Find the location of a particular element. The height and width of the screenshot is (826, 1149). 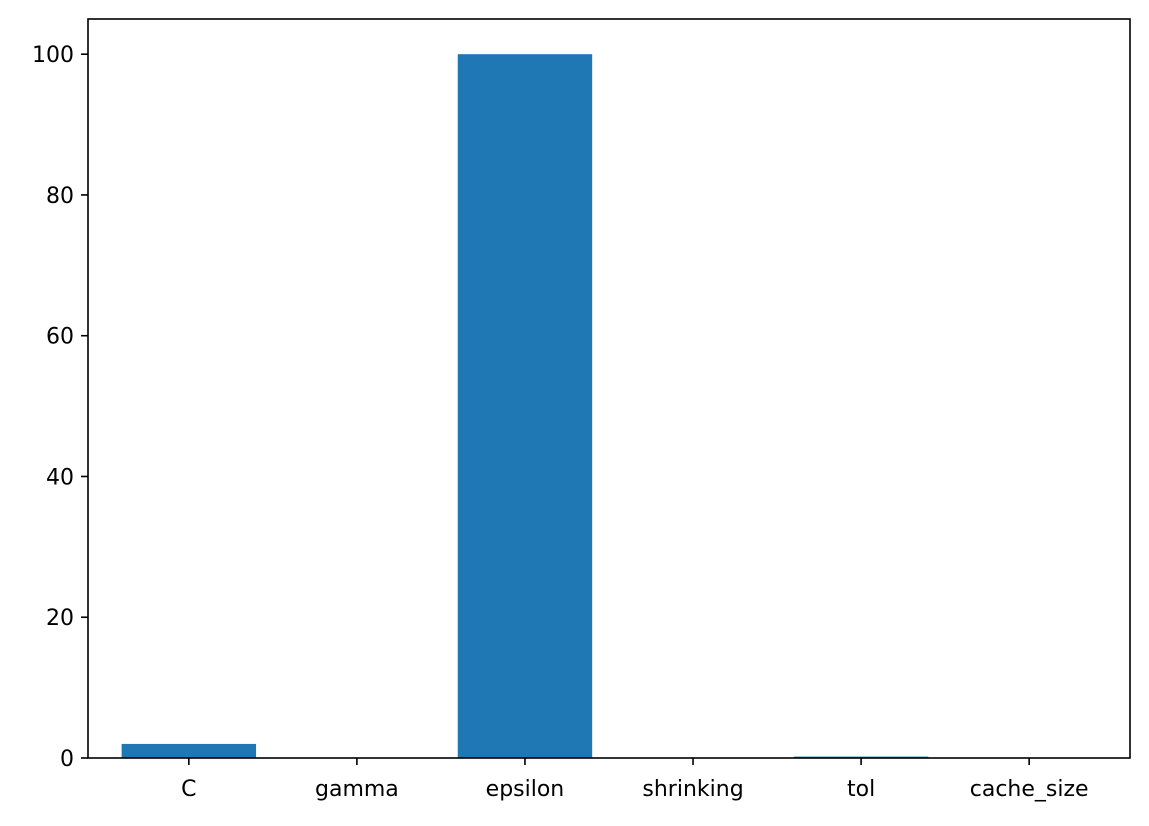

x-tick-label: gamma is located at coordinates (357, 789).